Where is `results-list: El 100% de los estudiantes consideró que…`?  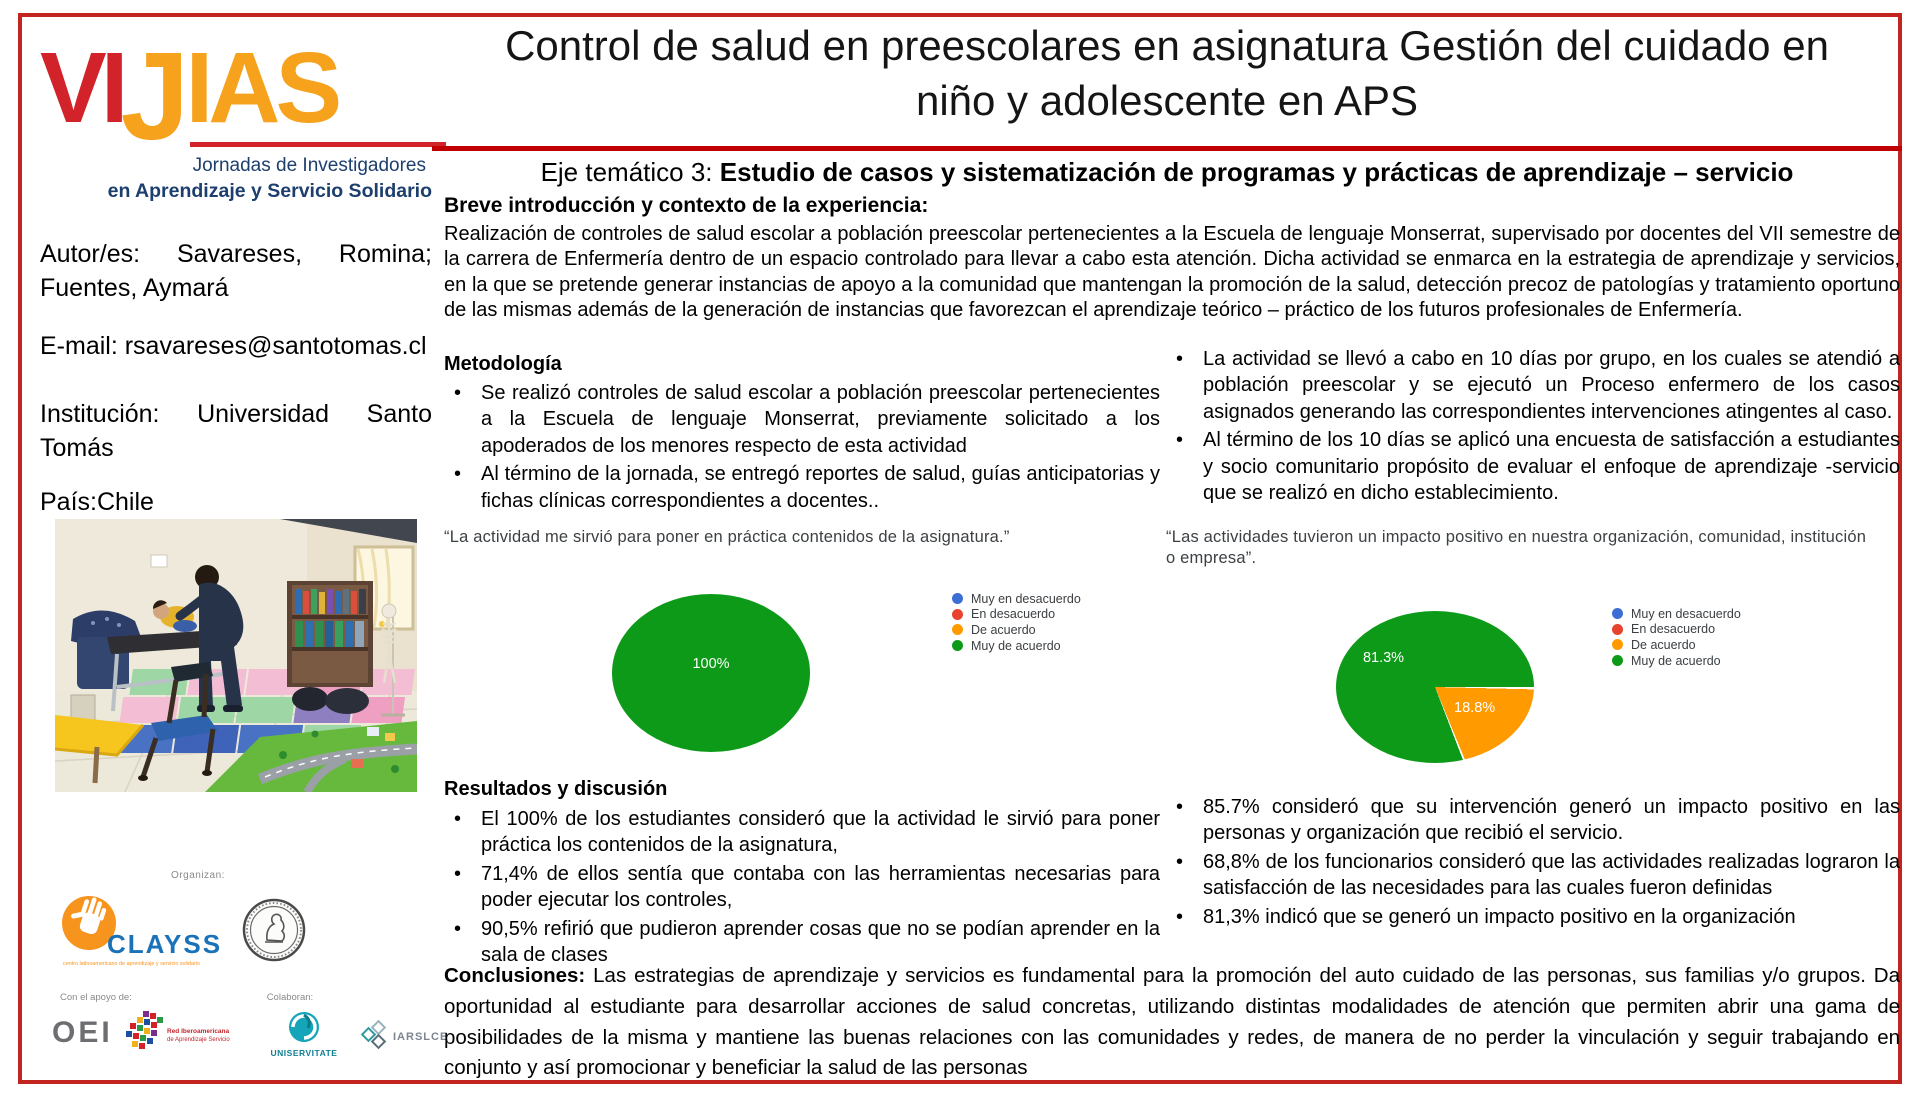
results-list: El 100% de los estudiantes consideró que… is located at coordinates (802, 887).